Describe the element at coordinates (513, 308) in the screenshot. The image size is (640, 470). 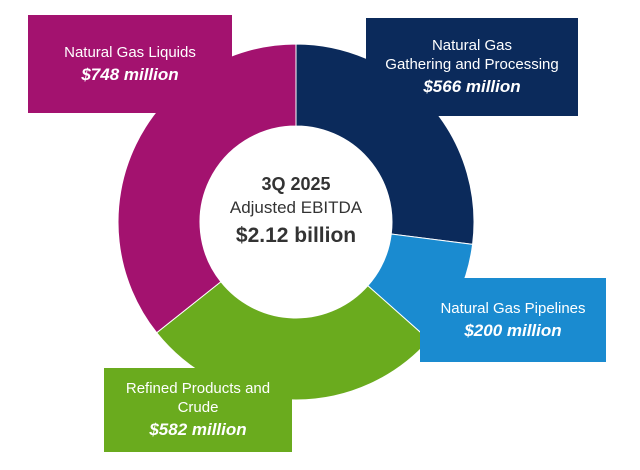
I see `category-label: Natural Gas Pipelines` at that location.